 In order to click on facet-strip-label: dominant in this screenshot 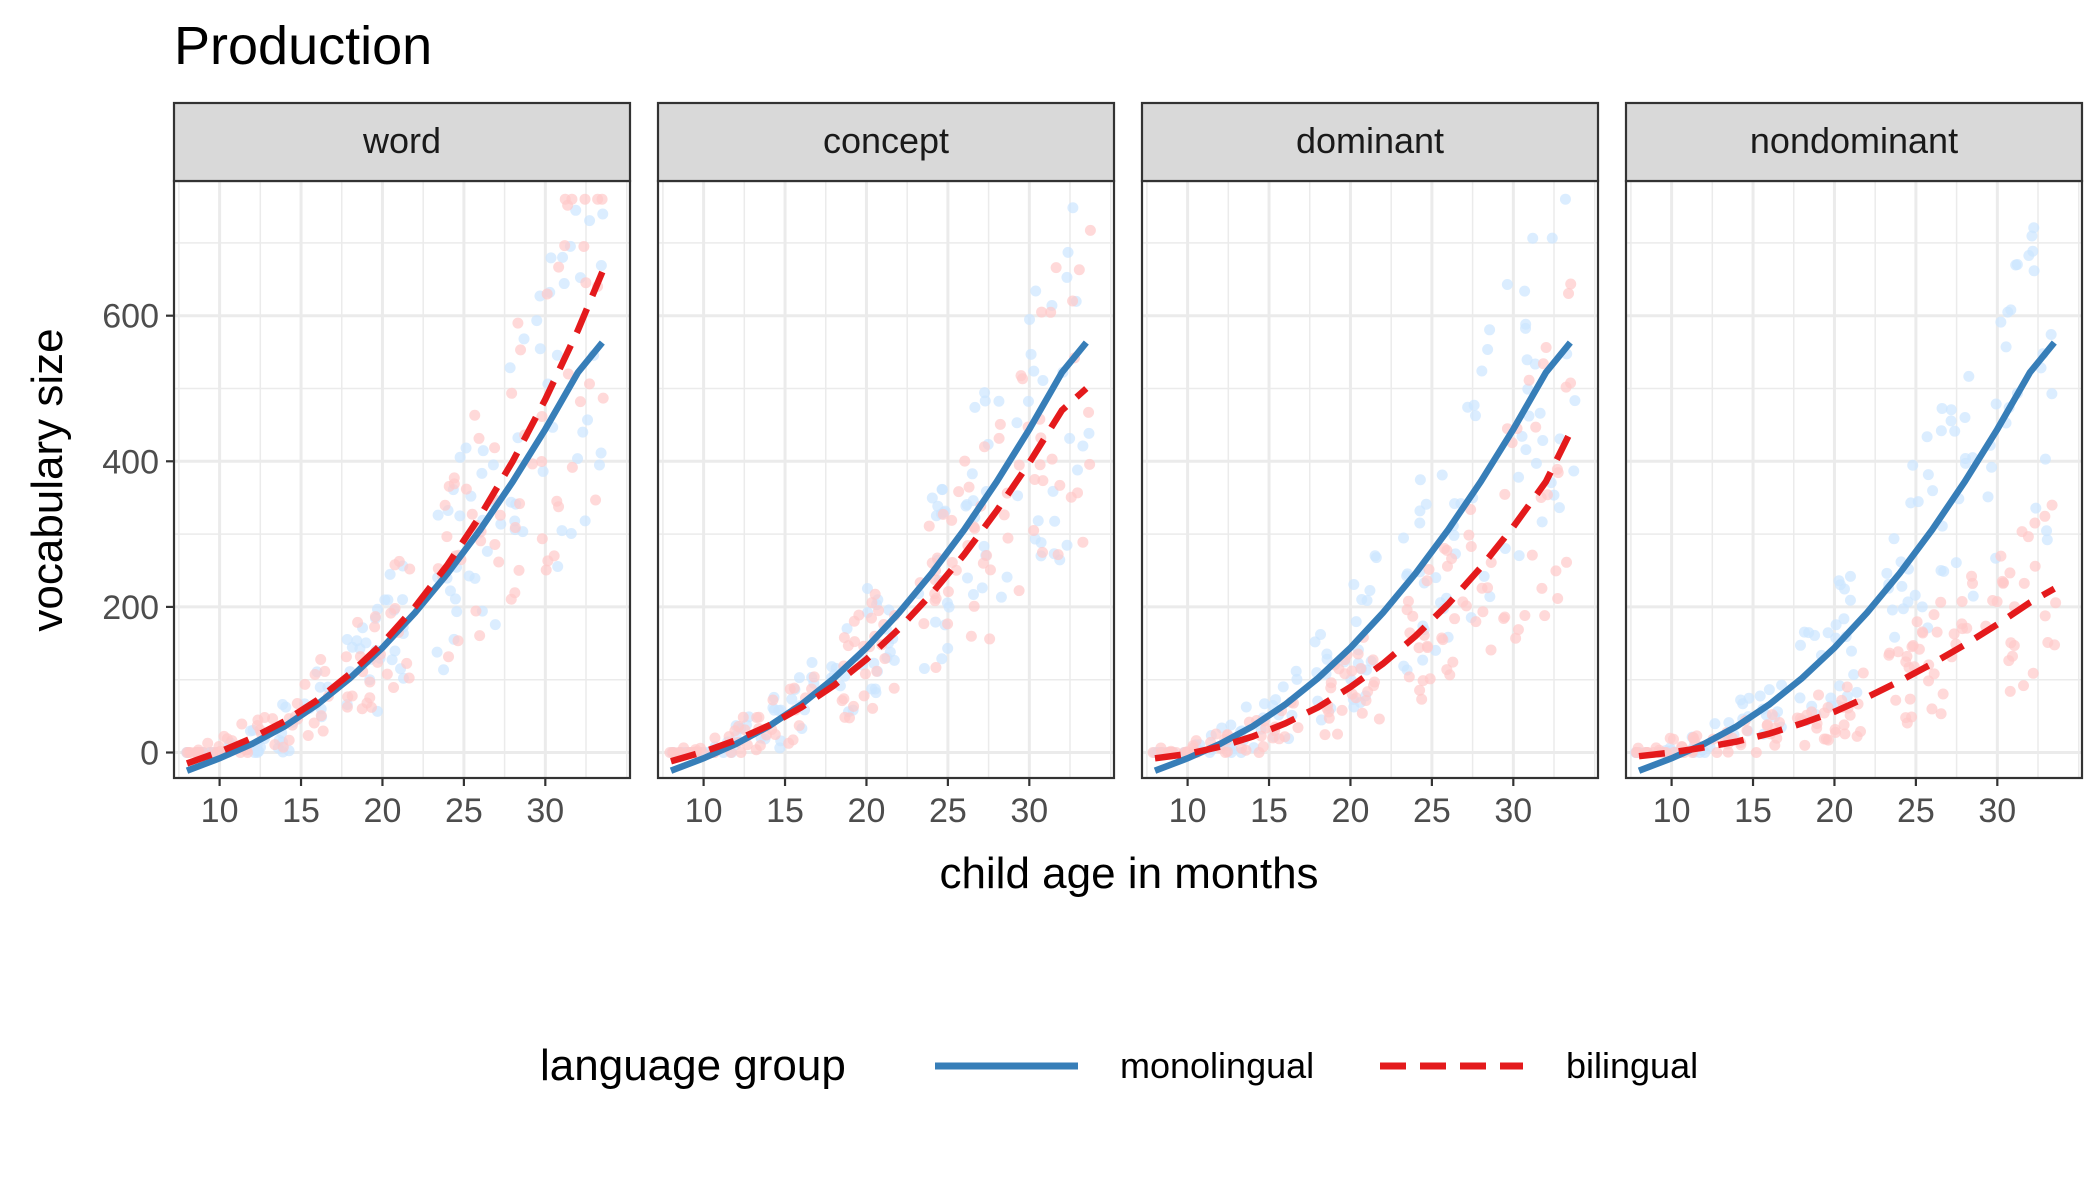, I will do `click(1370, 140)`.